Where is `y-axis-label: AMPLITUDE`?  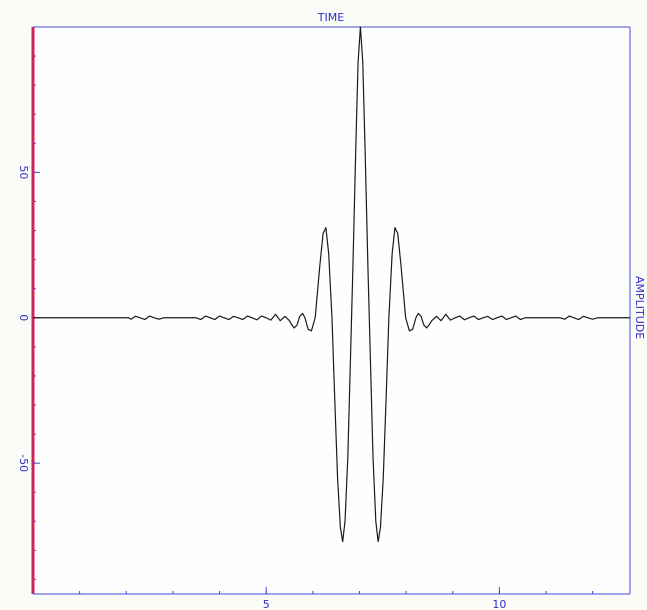 y-axis-label: AMPLITUDE is located at coordinates (639, 307).